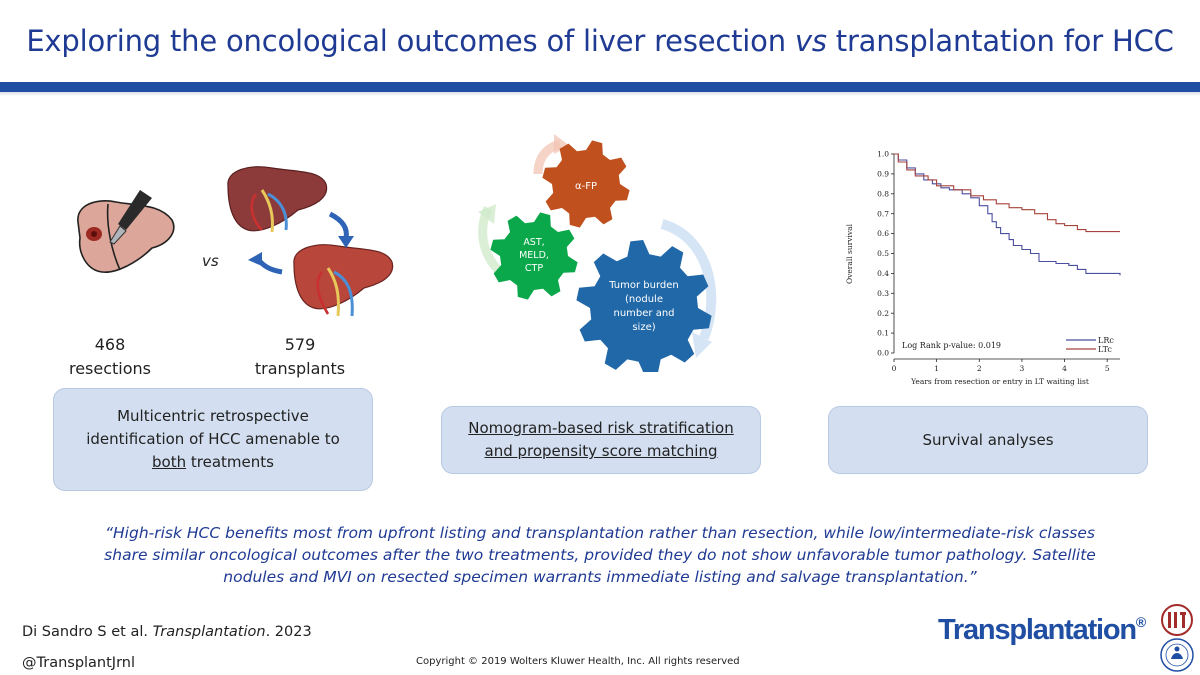 The height and width of the screenshot is (675, 1200). I want to click on series-line-lrc, so click(1007, 214).